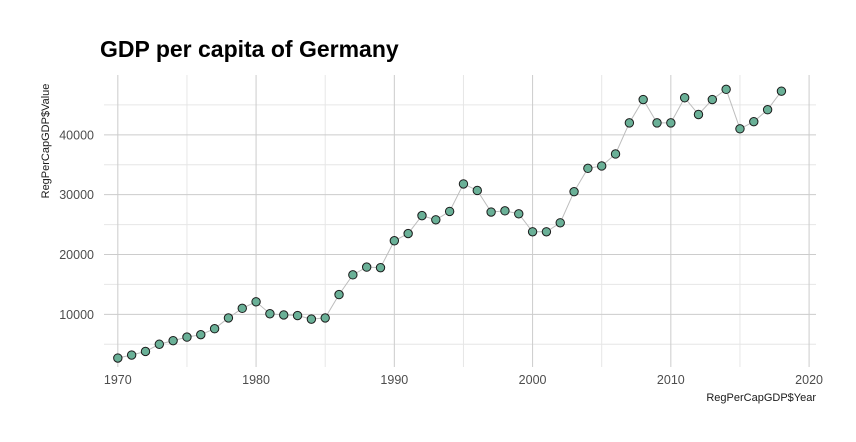 This screenshot has height=442, width=856. What do you see at coordinates (761, 398) in the screenshot?
I see `x-axis-title: RegPerCapGDP$Year` at bounding box center [761, 398].